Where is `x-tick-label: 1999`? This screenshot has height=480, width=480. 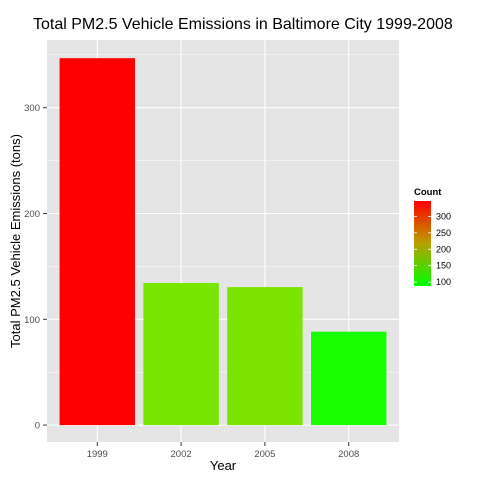
x-tick-label: 1999 is located at coordinates (97, 454).